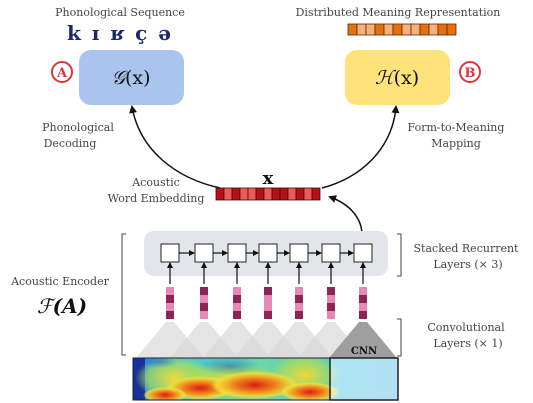 The height and width of the screenshot is (403, 533). Describe the element at coordinates (266, 340) in the screenshot. I see `conv-fans` at that location.